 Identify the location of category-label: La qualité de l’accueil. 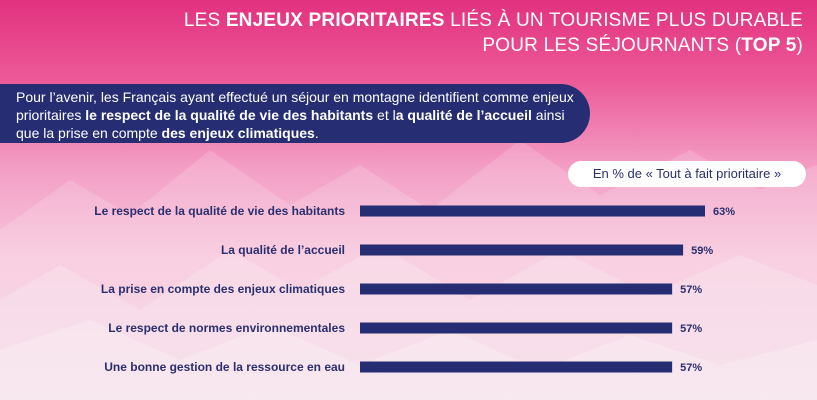
(283, 250).